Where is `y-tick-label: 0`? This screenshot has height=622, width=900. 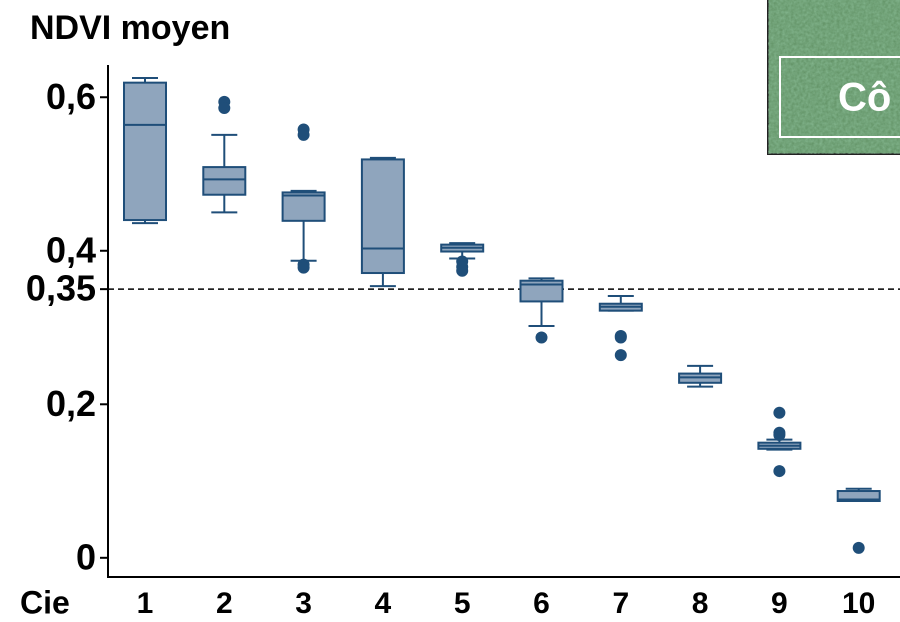
y-tick-label: 0 is located at coordinates (86, 556).